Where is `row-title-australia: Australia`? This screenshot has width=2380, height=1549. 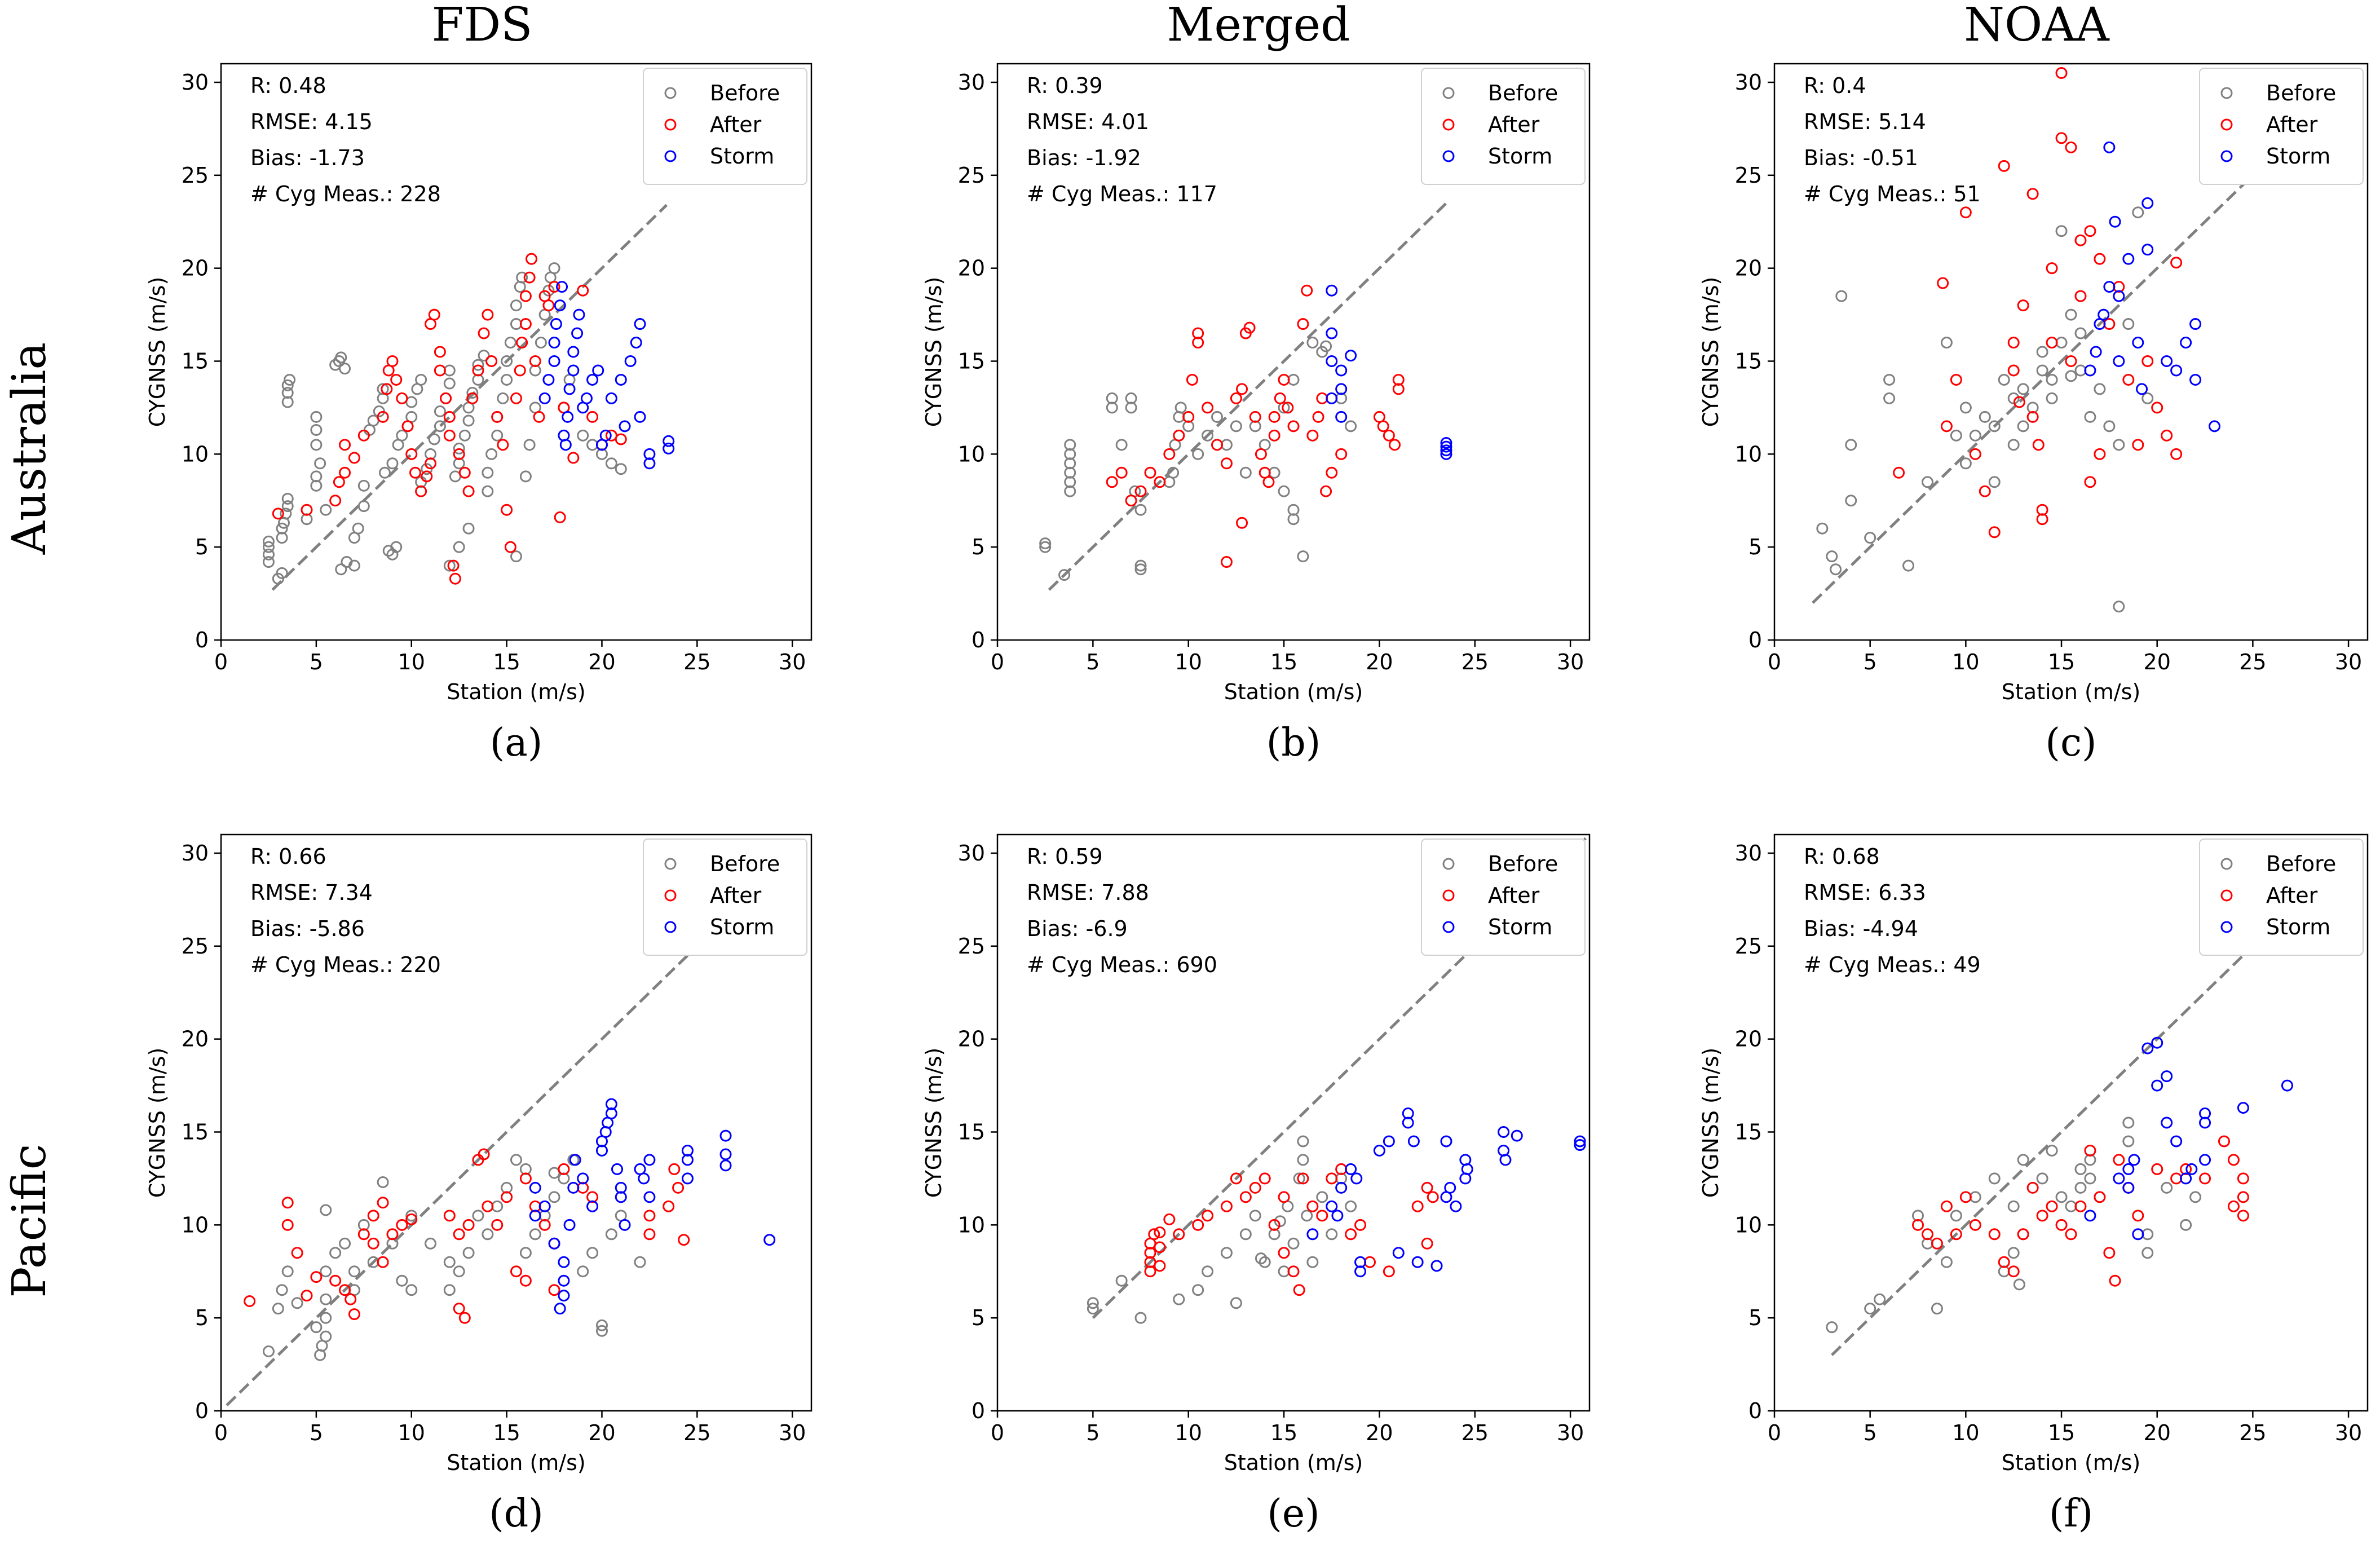 row-title-australia: Australia is located at coordinates (29, 448).